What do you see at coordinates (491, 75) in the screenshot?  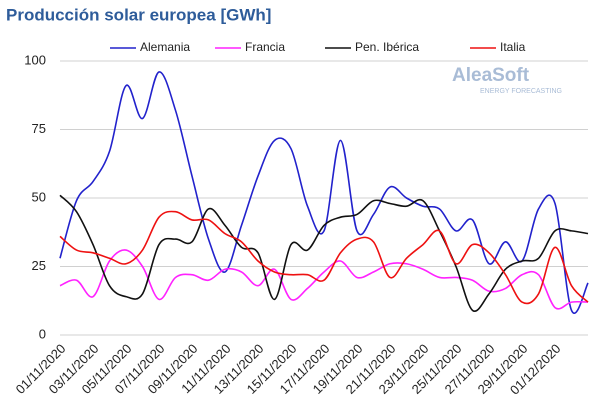 I see `watermark: AleaSoft` at bounding box center [491, 75].